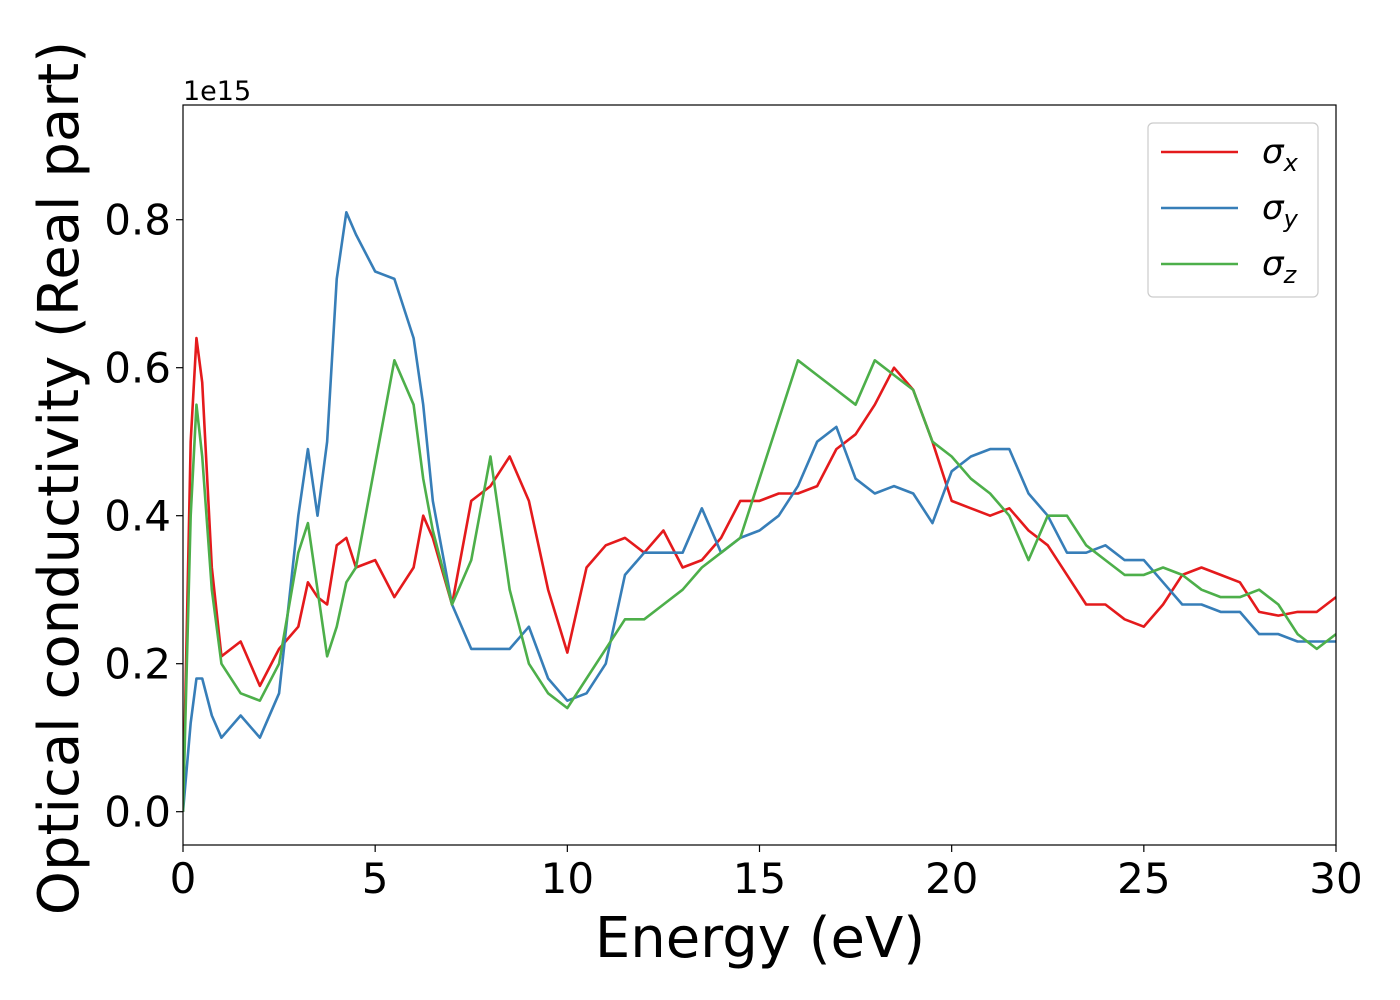 This screenshot has height=1000, width=1400. What do you see at coordinates (1335, 878) in the screenshot?
I see `x-tick-label: 30` at bounding box center [1335, 878].